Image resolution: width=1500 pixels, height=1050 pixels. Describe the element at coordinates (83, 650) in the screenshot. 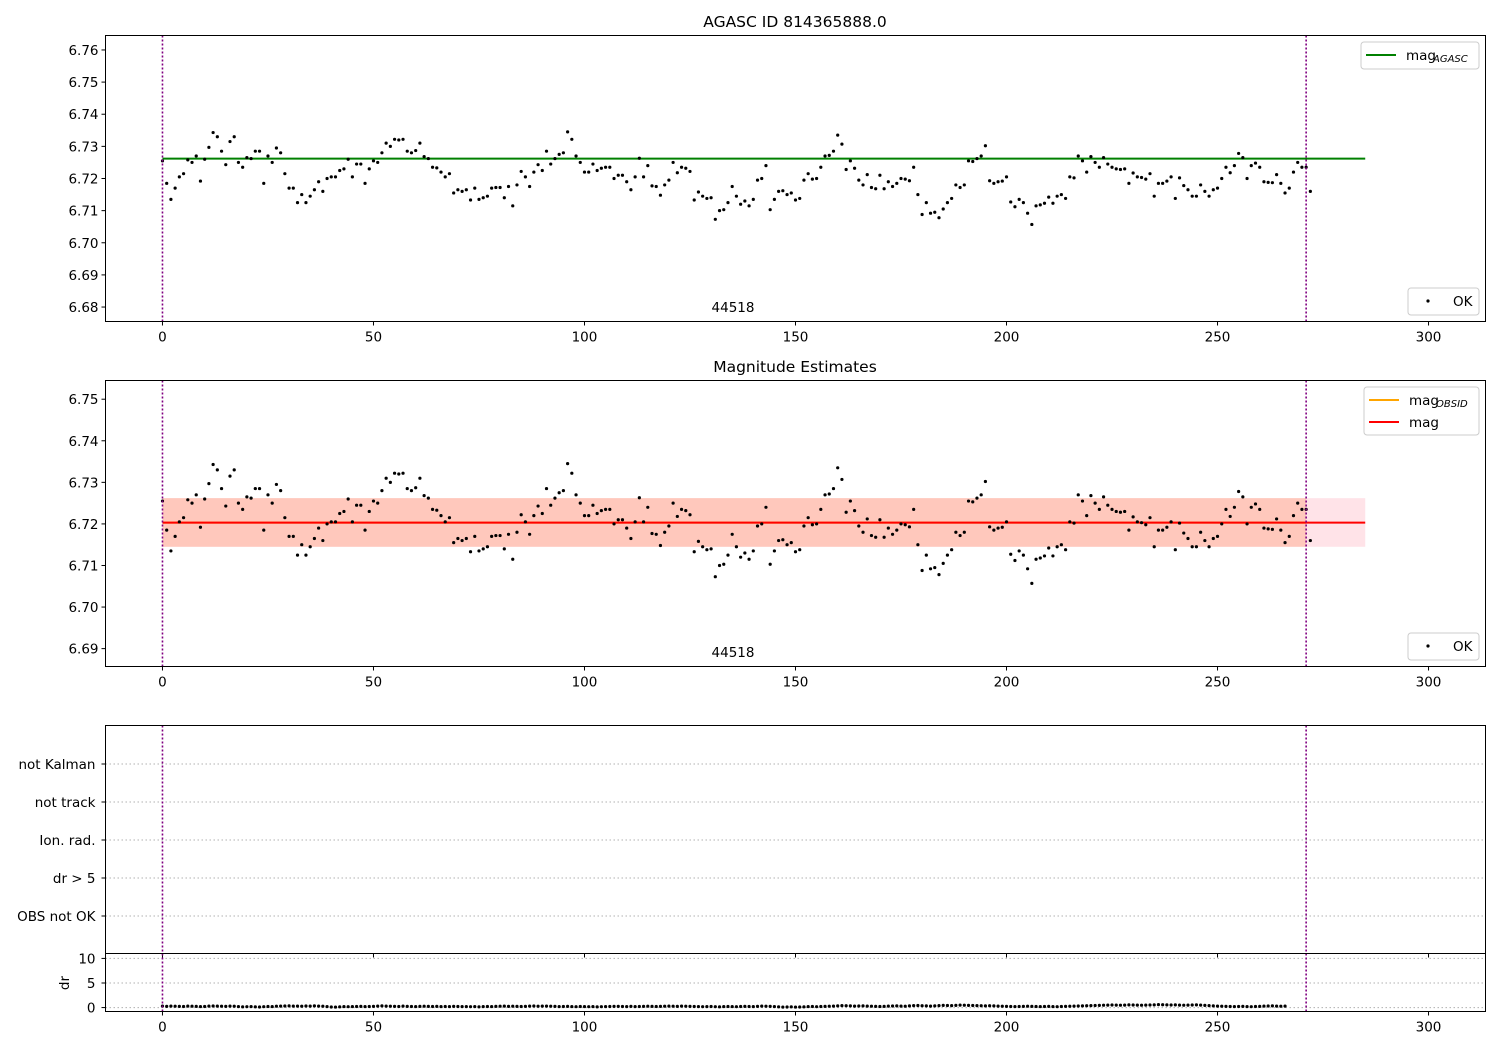

I see `y-tick-label: 6.69` at that location.